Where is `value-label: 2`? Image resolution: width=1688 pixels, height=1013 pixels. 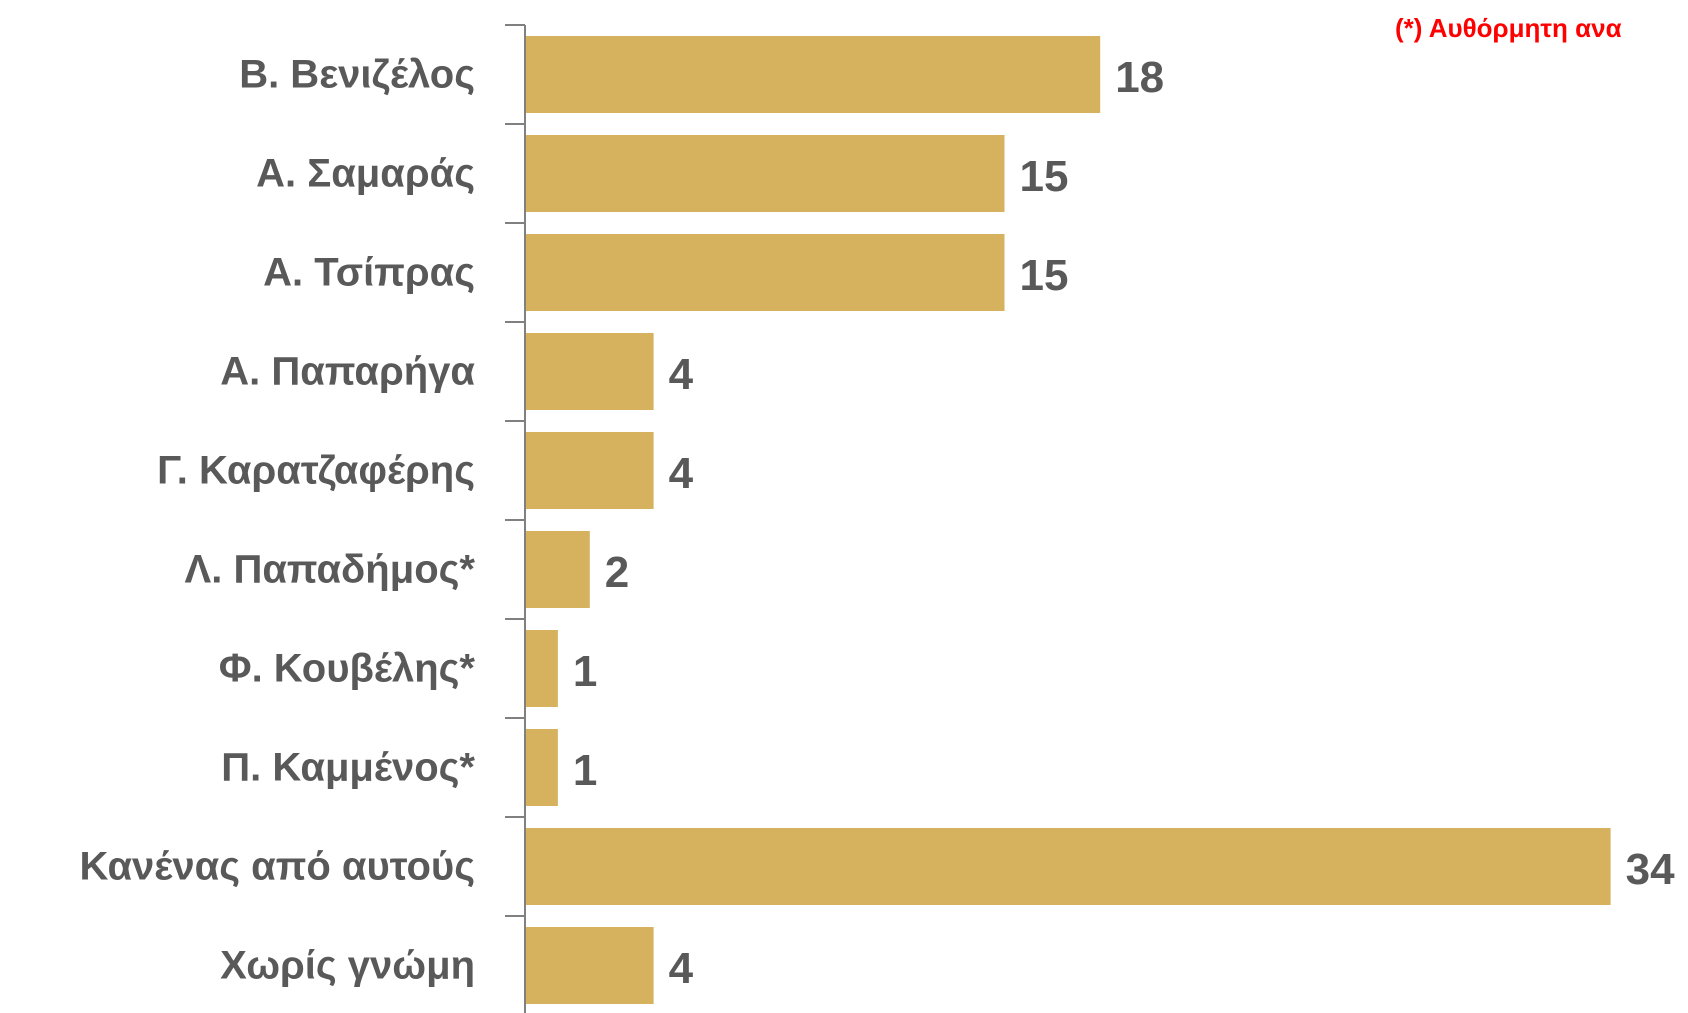
value-label: 2 is located at coordinates (617, 572).